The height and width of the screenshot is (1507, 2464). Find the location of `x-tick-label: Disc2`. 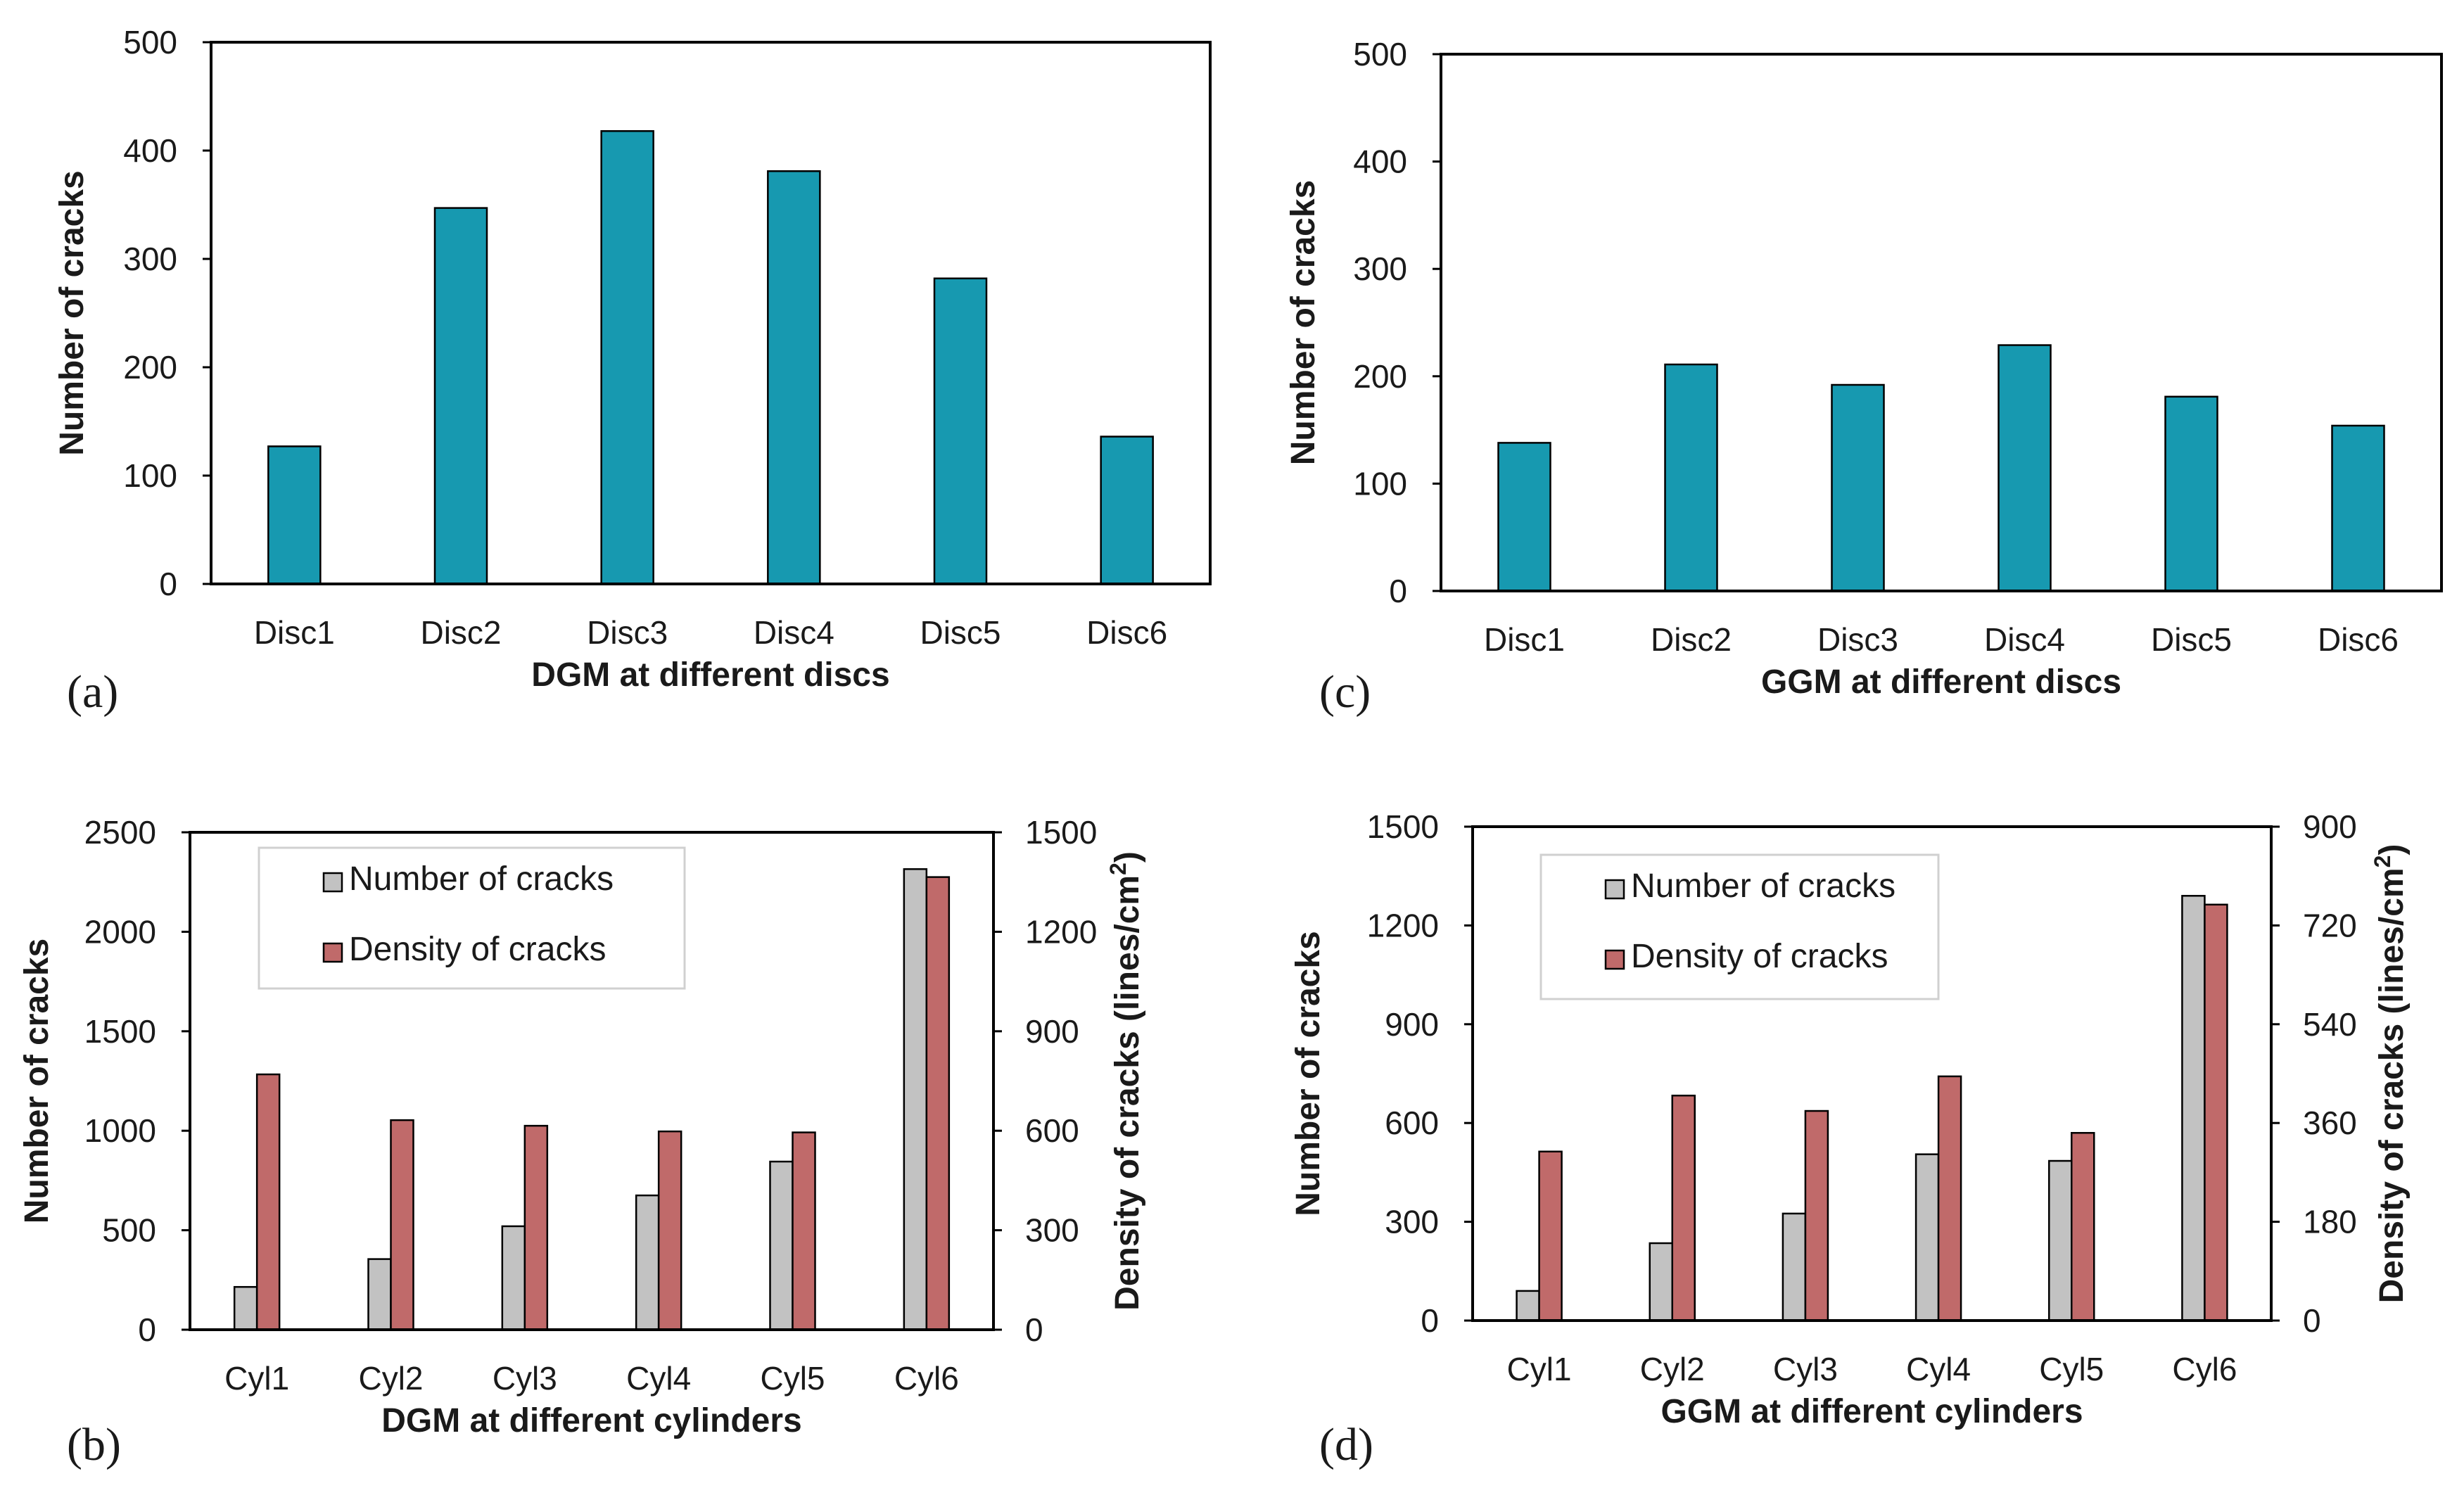

x-tick-label: Disc2 is located at coordinates (461, 633).